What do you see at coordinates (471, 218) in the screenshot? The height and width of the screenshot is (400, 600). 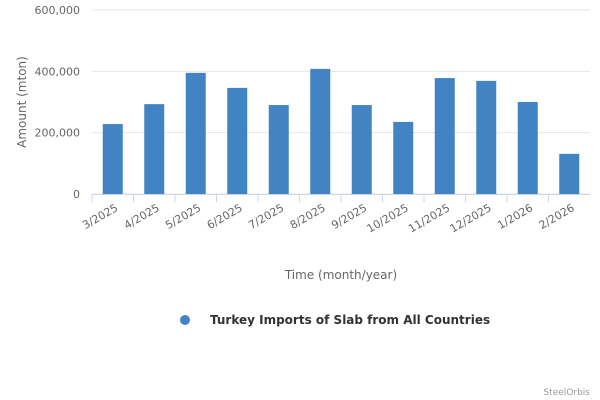 I see `x-tick-label: 12/2025` at bounding box center [471, 218].